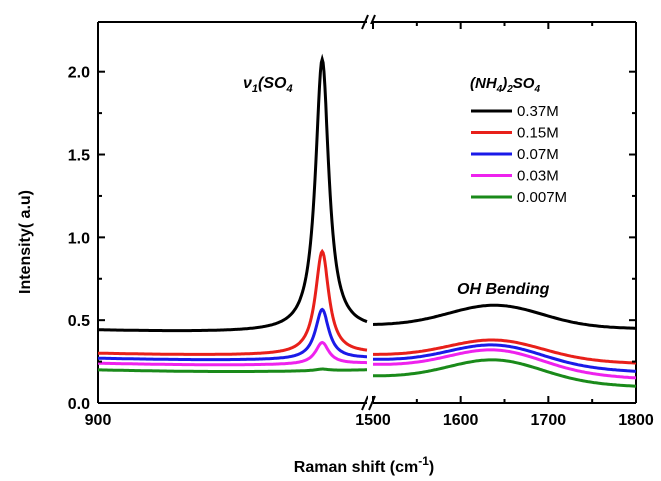 This screenshot has height=481, width=661. Describe the element at coordinates (504, 316) in the screenshot. I see `series-line-0.37M-right` at that location.